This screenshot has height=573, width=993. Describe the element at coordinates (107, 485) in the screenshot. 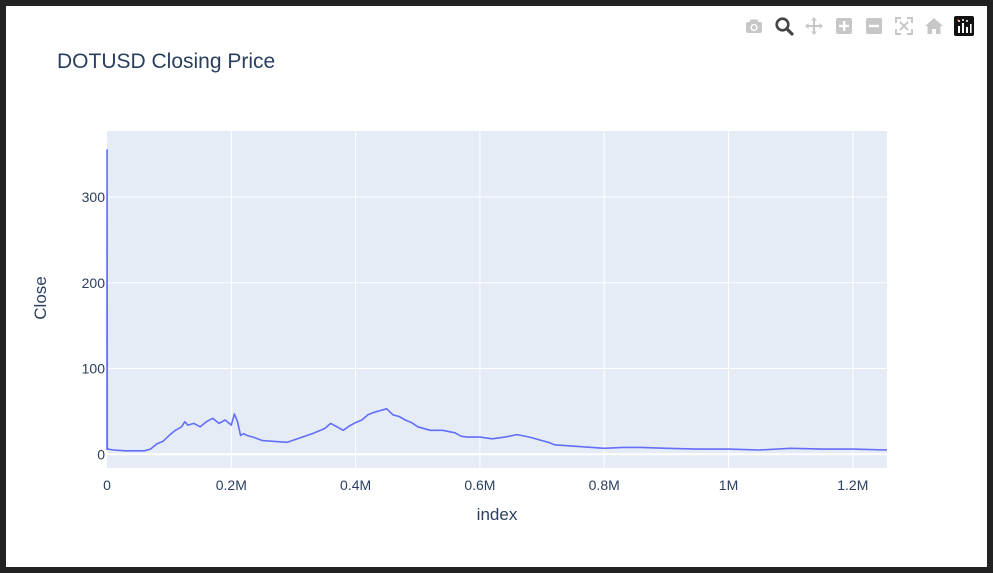

I see `x-tick-label: 0` at that location.